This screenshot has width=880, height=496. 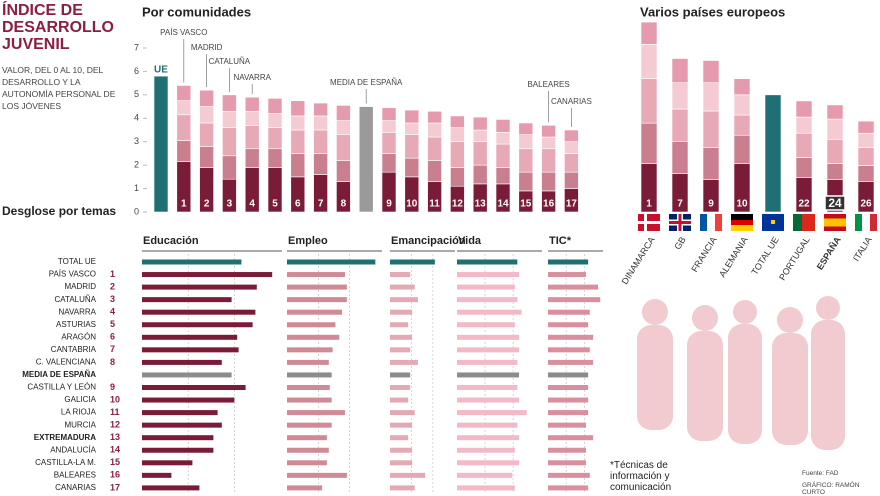 I want to click on bar-rank: 3, so click(x=230, y=204).